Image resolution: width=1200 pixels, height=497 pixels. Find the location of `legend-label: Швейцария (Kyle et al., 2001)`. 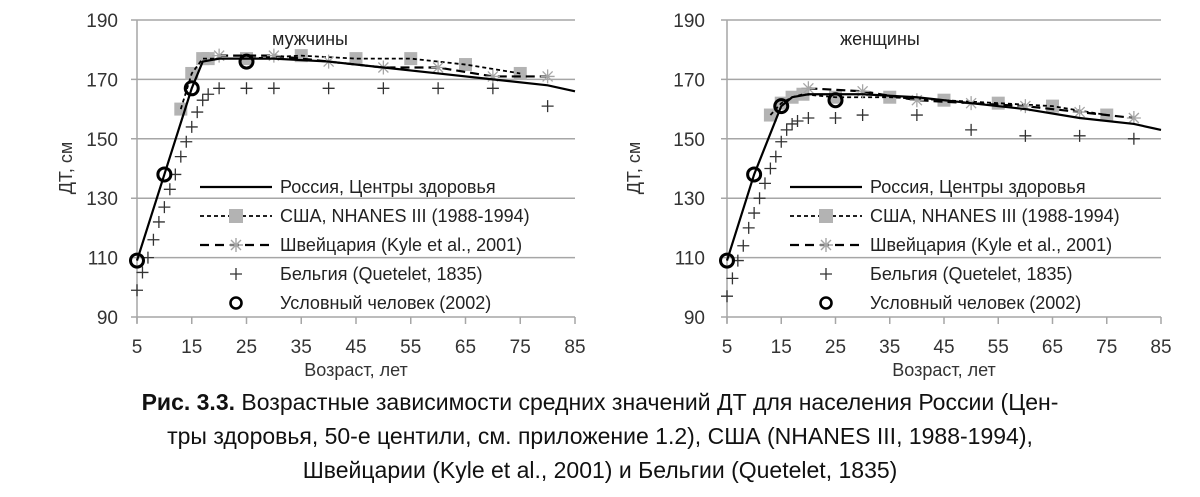

legend-label: Швейцария (Kyle et al., 2001) is located at coordinates (401, 245).